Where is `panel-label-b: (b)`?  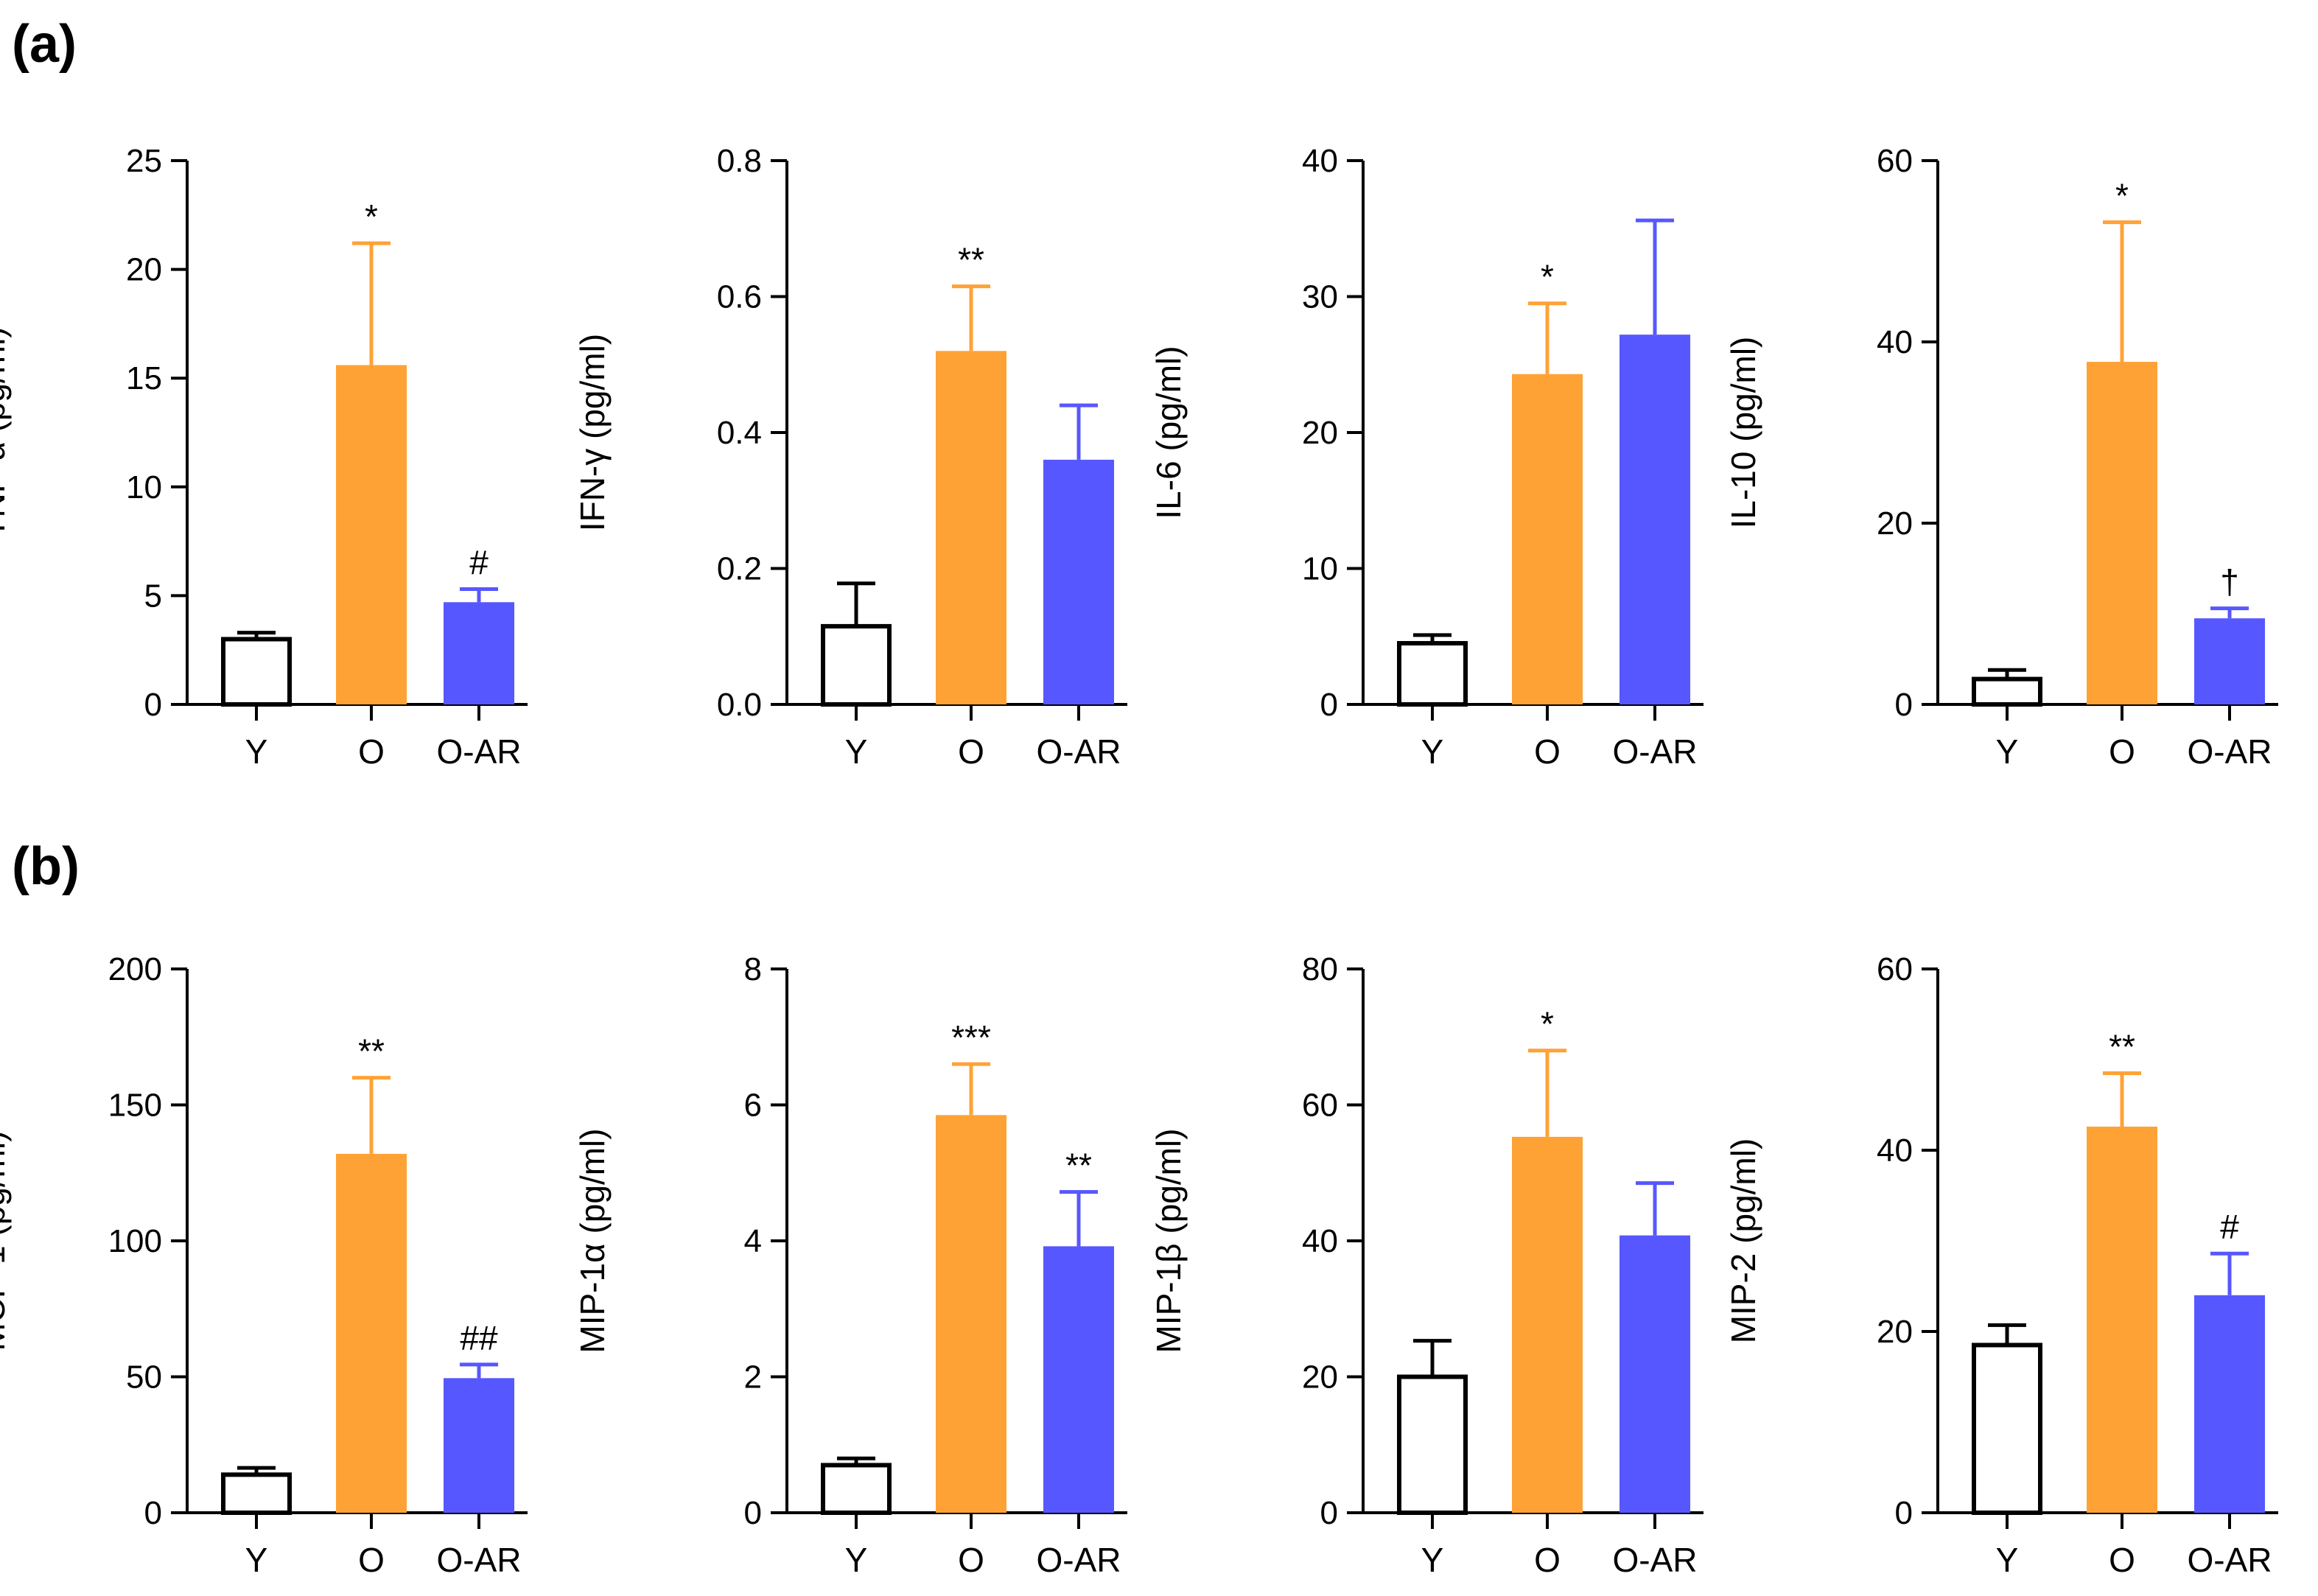
panel-label-b: (b) is located at coordinates (46, 866).